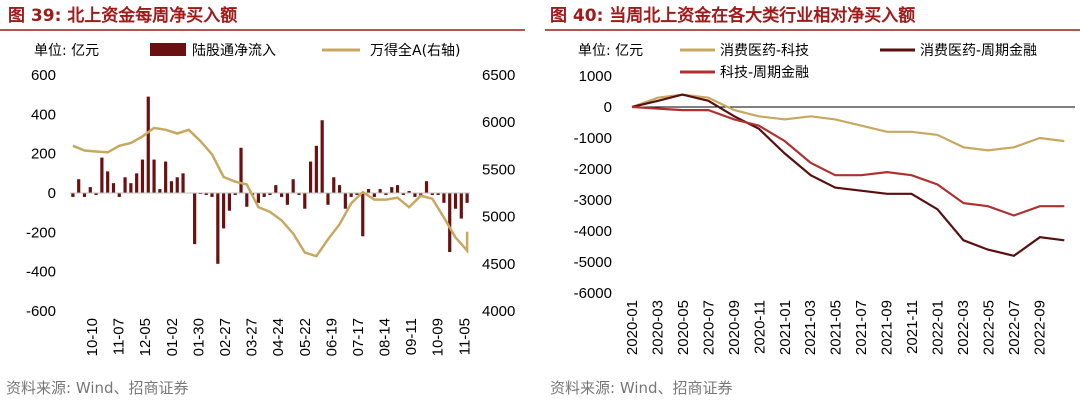  I want to click on right-x-tick-label: 2020-09, so click(734, 327).